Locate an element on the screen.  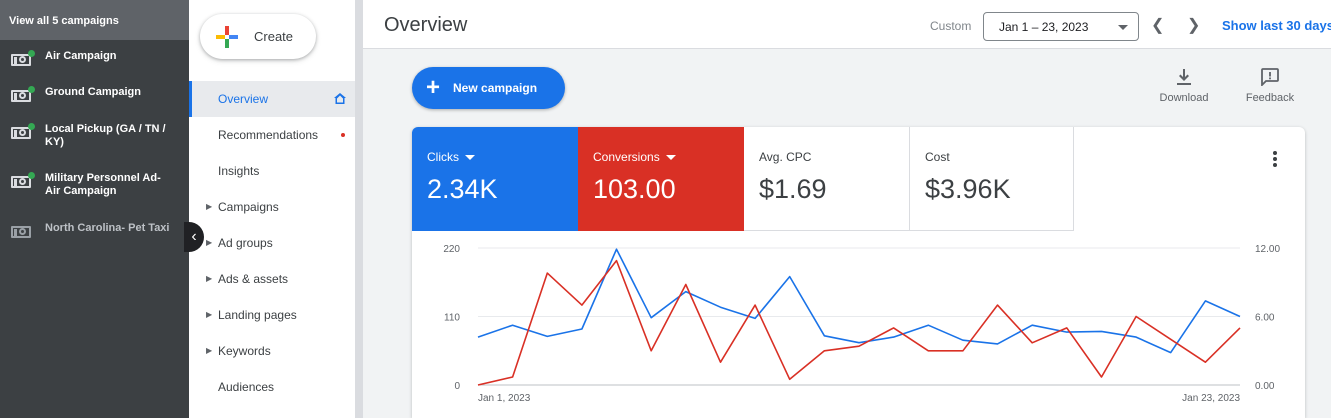
download-icon is located at coordinates (1184, 77).